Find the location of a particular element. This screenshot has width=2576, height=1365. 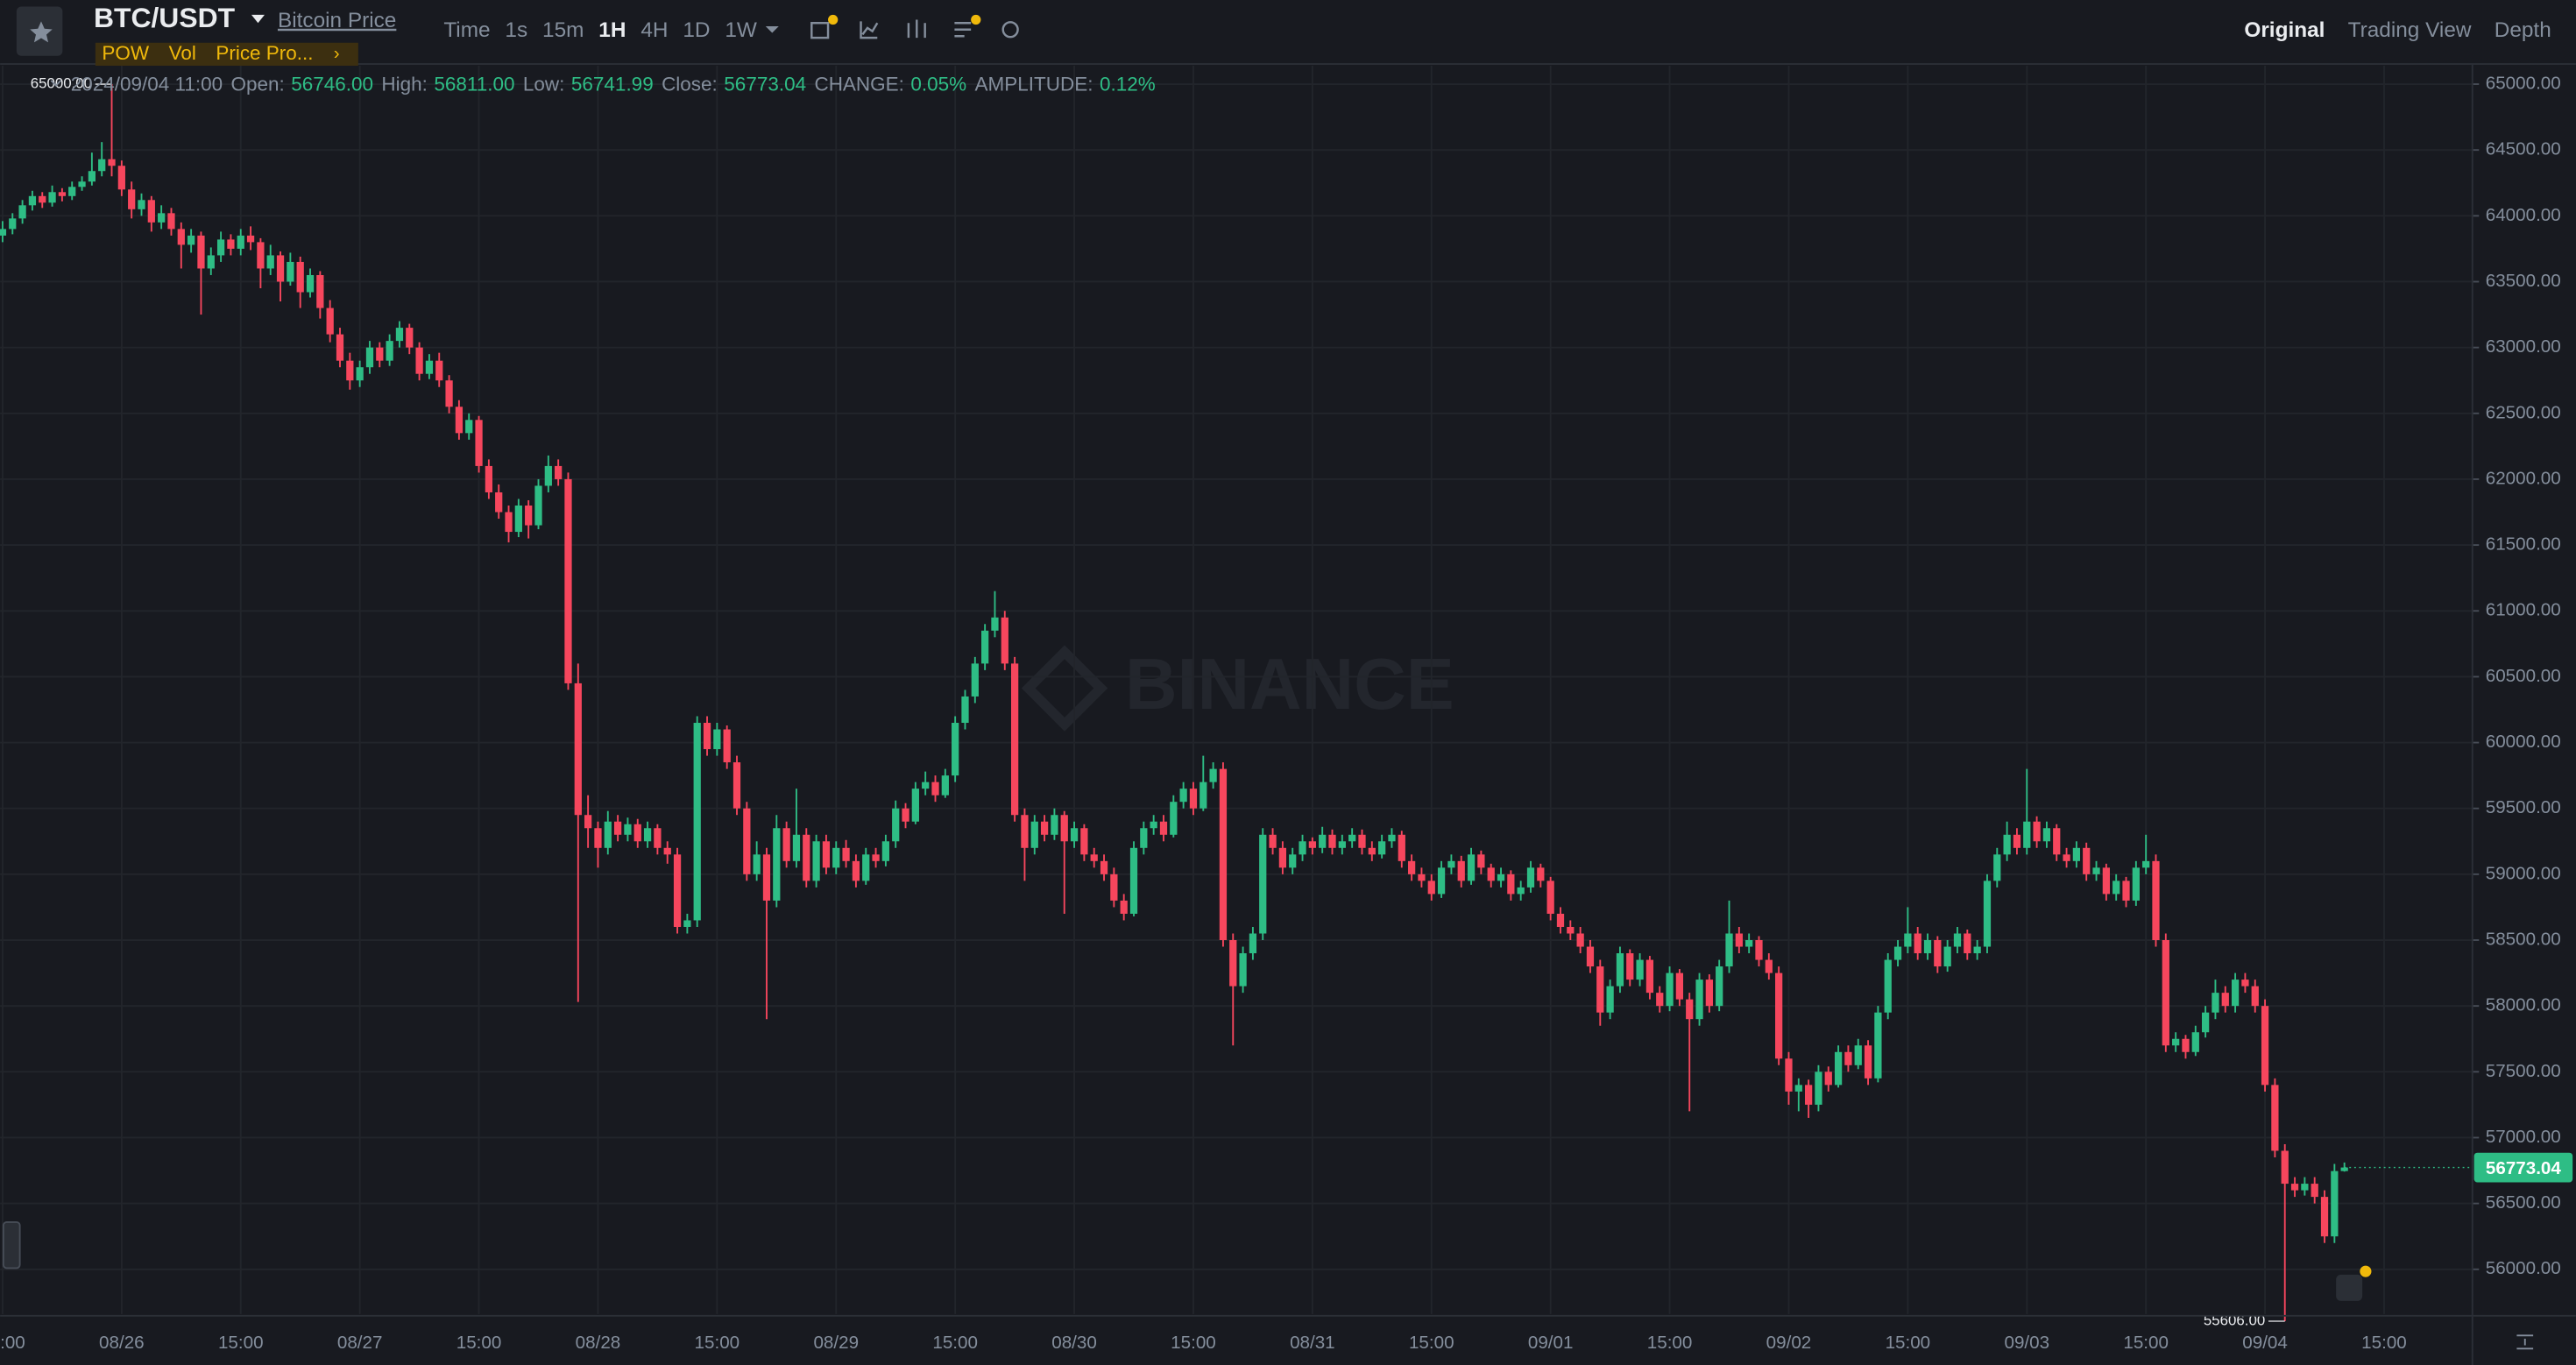

interval-tab: 4H is located at coordinates (654, 30).